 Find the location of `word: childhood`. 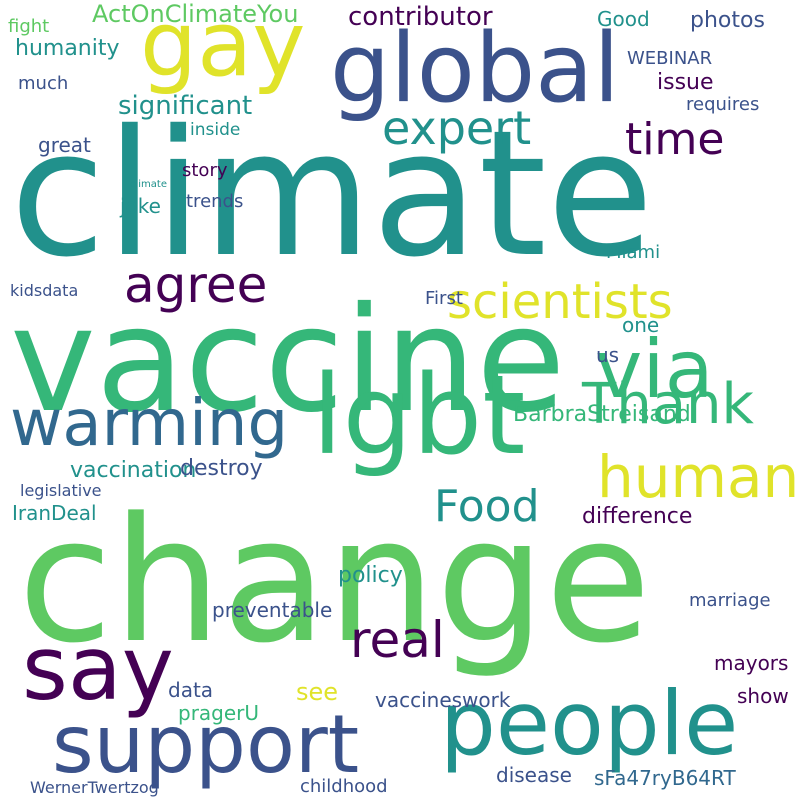

word: childhood is located at coordinates (344, 786).